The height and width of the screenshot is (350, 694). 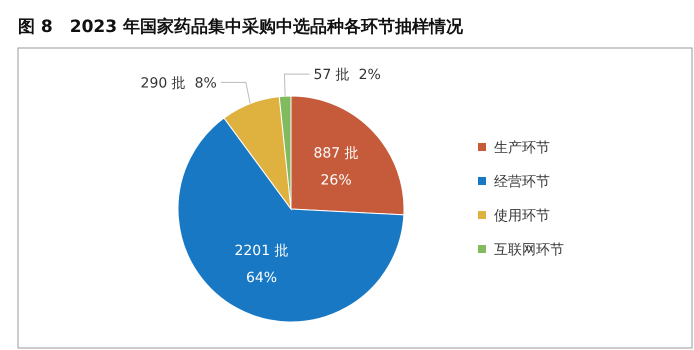 What do you see at coordinates (336, 167) in the screenshot?
I see `data-label: 887 批 26%` at bounding box center [336, 167].